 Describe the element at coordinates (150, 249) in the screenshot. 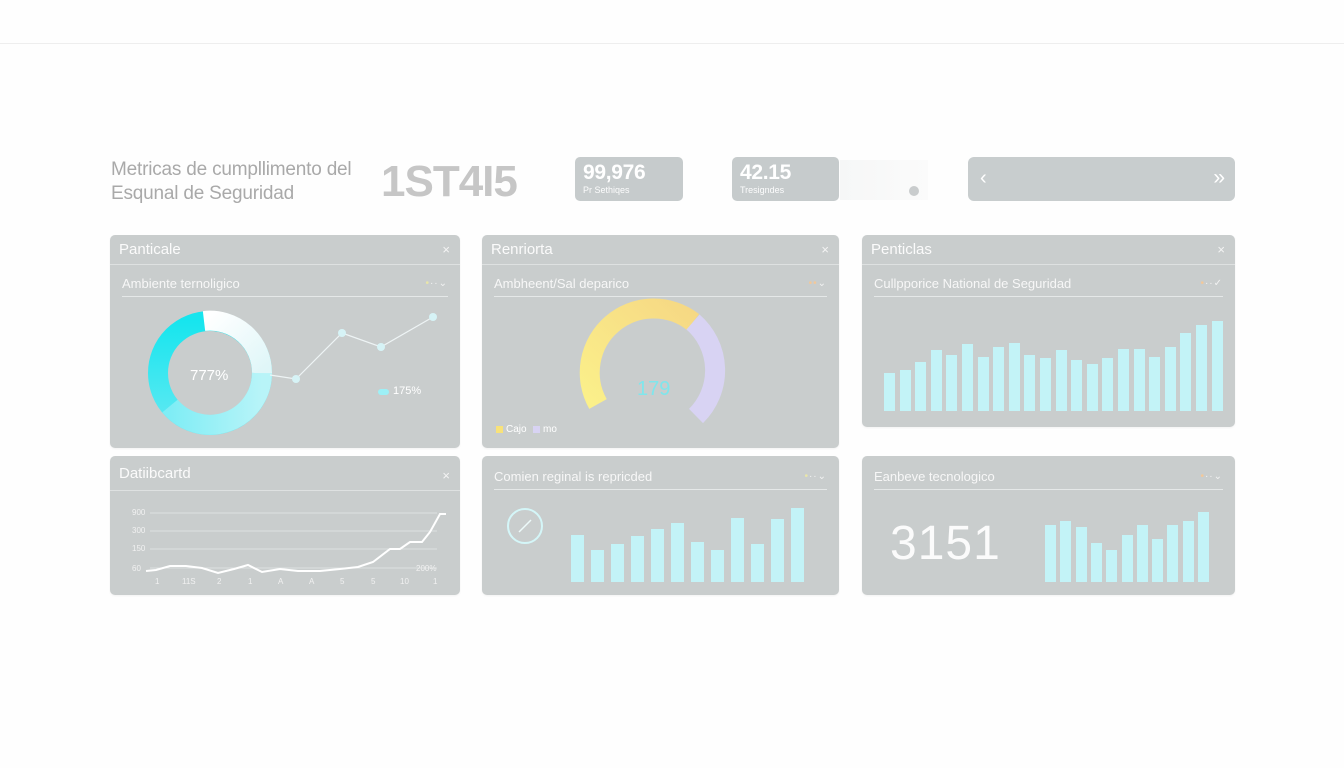

I see `card-title: Panticale` at that location.